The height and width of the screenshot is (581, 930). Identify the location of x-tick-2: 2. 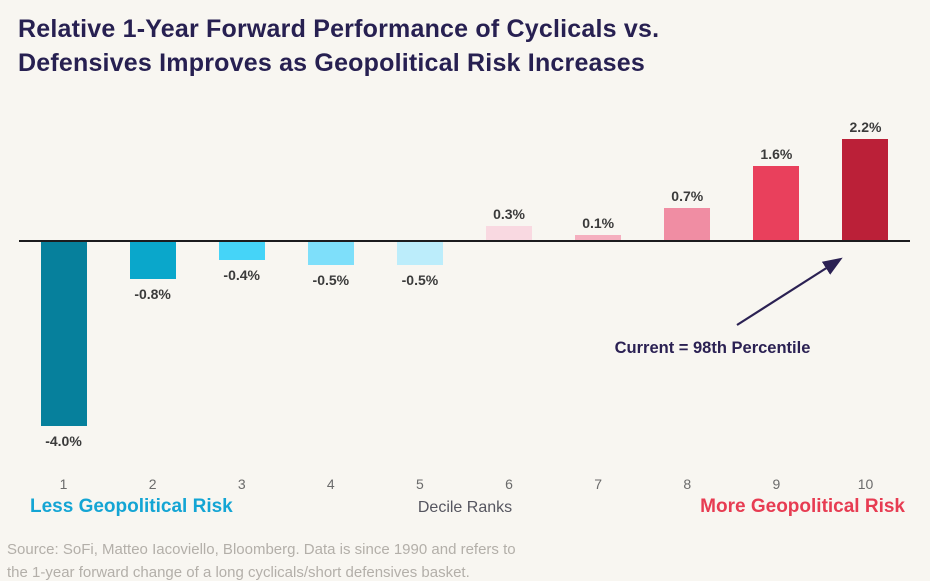
(152, 484).